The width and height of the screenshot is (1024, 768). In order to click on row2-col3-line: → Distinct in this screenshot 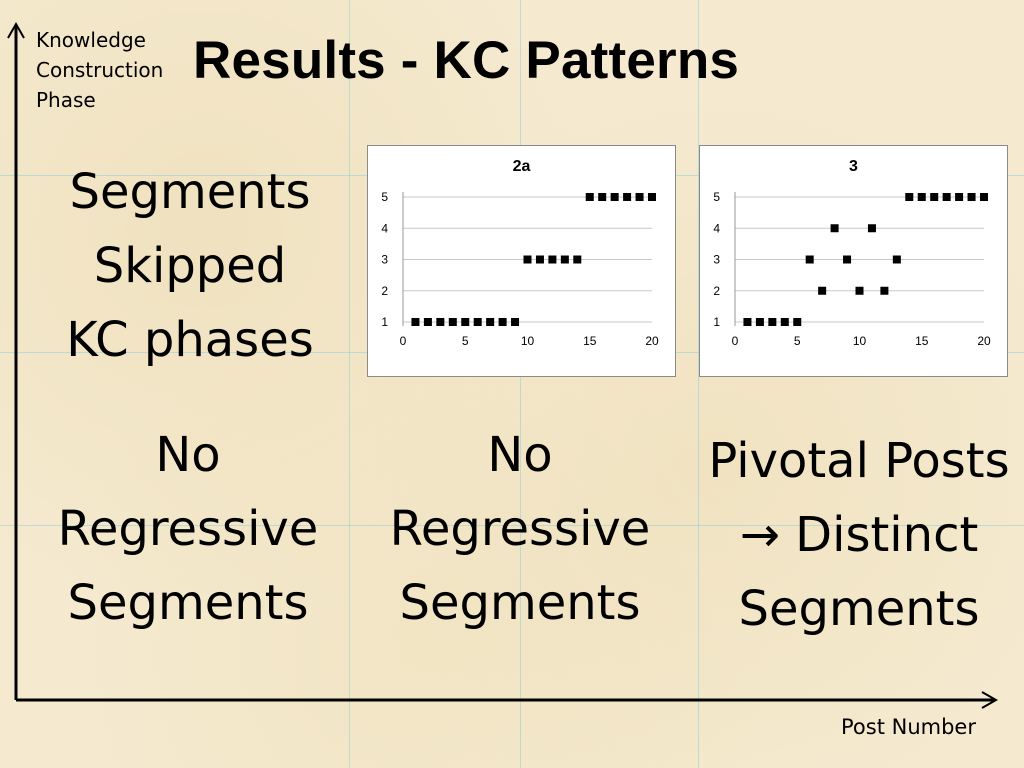, I will do `click(859, 535)`.